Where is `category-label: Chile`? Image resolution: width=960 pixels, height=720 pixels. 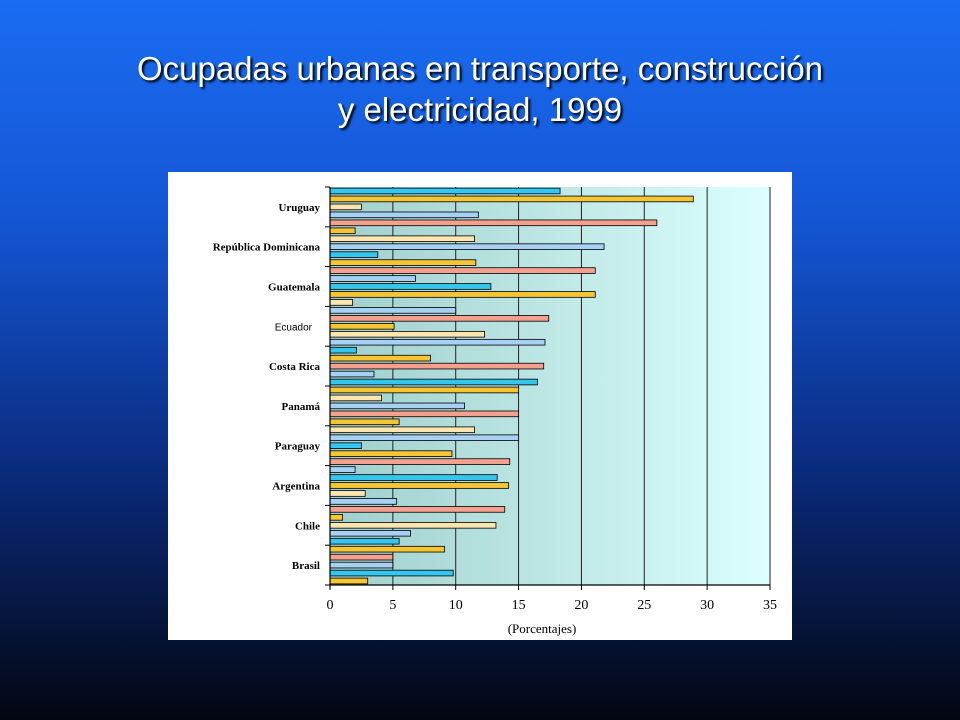
category-label: Chile is located at coordinates (307, 526).